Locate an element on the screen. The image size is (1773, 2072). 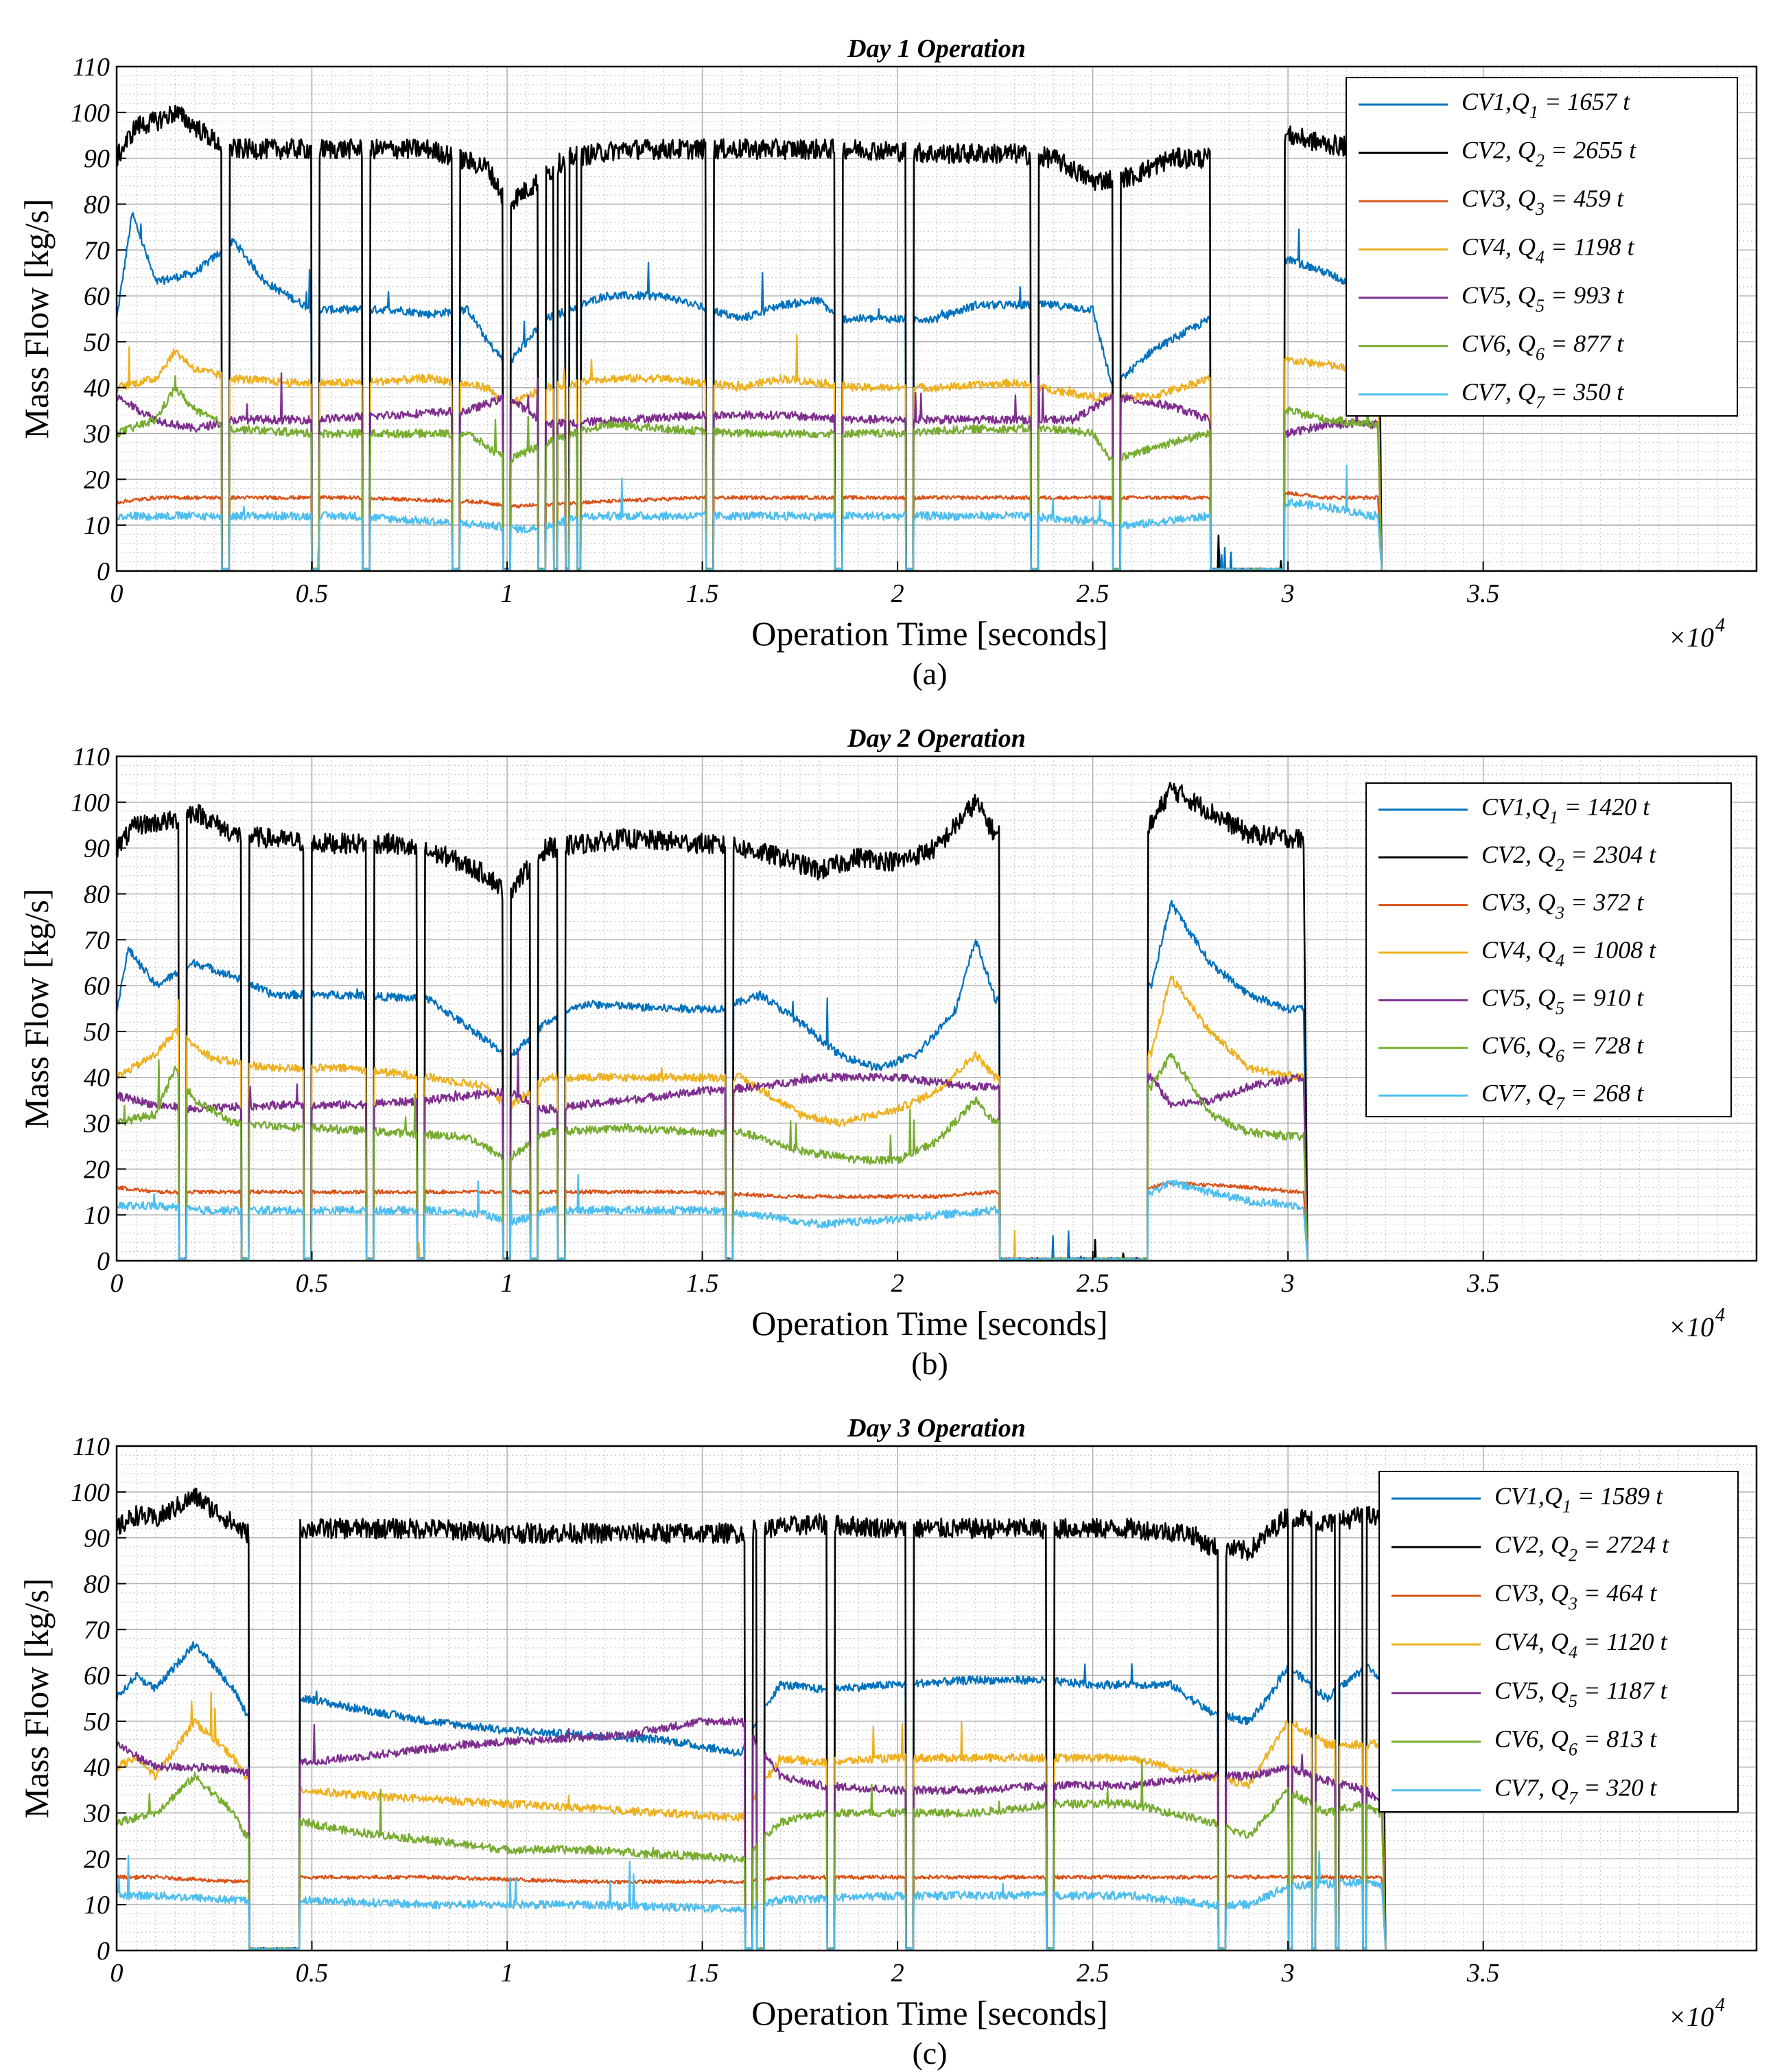
legend-label-cv5: CV5, Q5 = 1187 t is located at coordinates (1581, 1694).